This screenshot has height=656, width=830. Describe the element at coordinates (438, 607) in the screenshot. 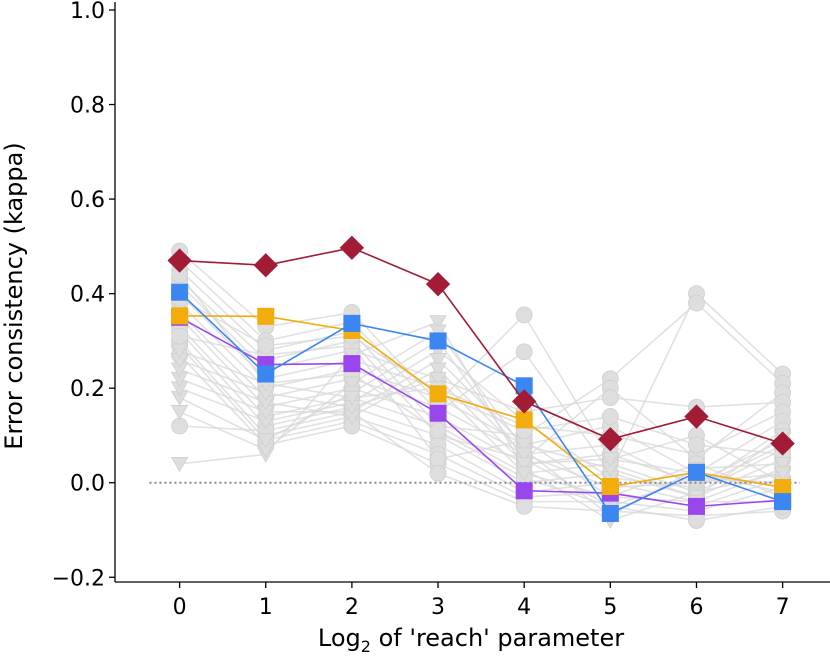

I see `x-tick-label: 3` at that location.